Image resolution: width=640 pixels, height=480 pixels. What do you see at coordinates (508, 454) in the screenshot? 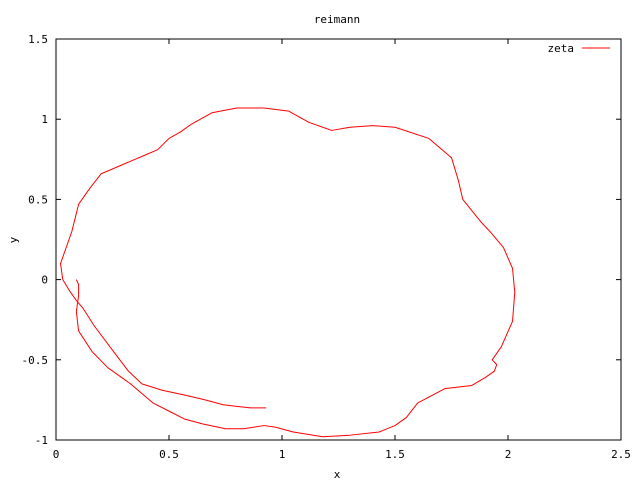
I see `x-tick-label-4: 2` at bounding box center [508, 454].